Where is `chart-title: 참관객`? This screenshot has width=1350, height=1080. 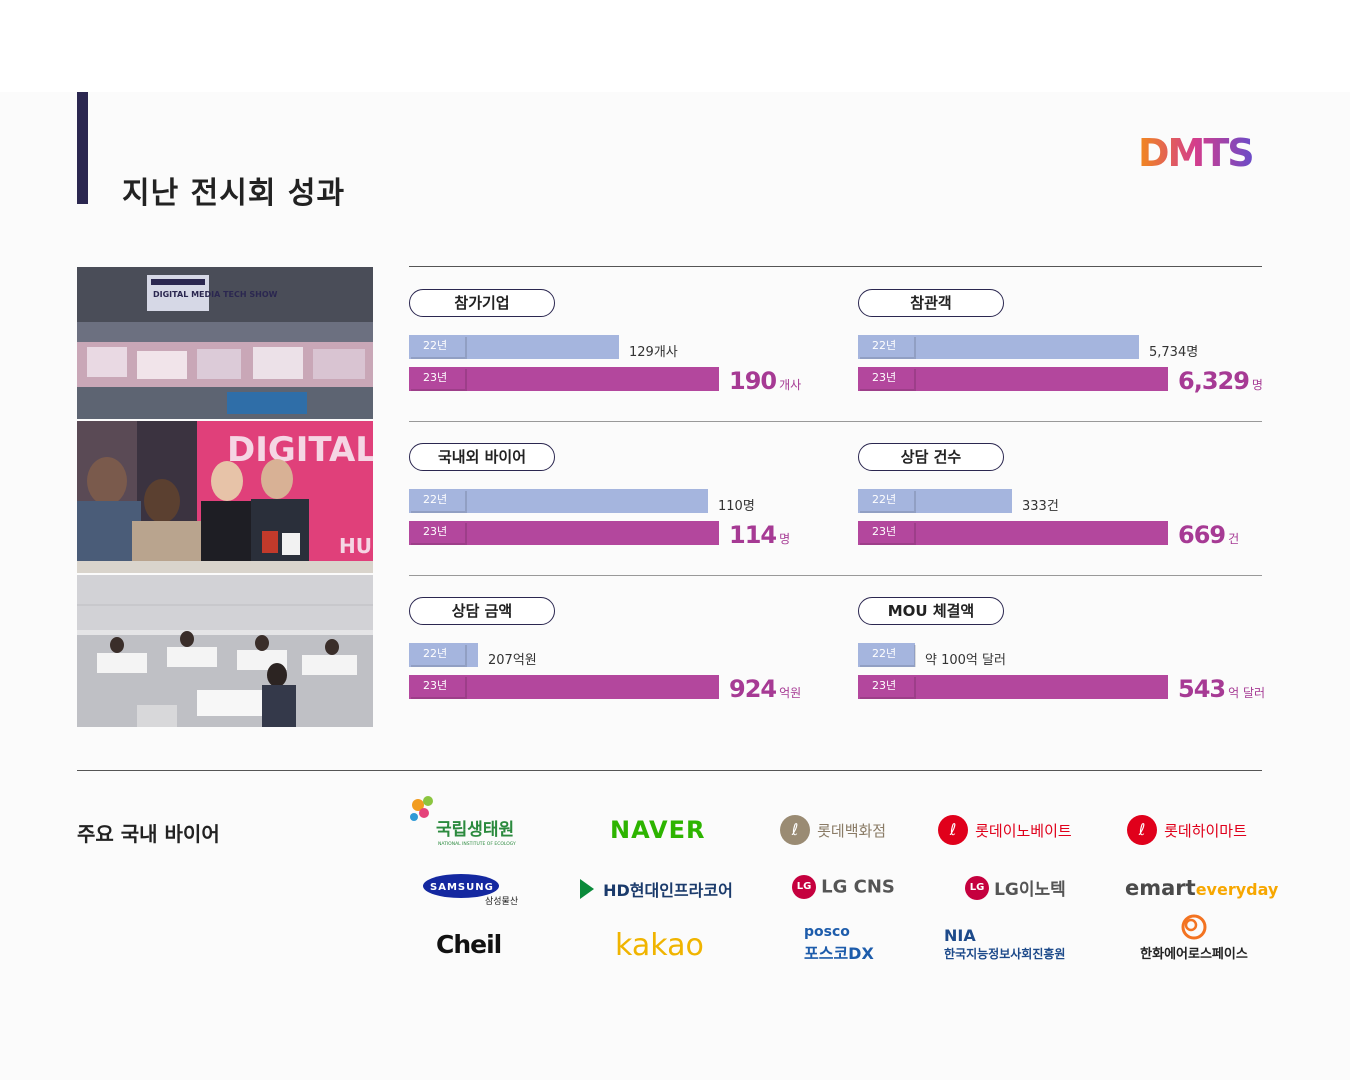
chart-title: 참관객 is located at coordinates (931, 303).